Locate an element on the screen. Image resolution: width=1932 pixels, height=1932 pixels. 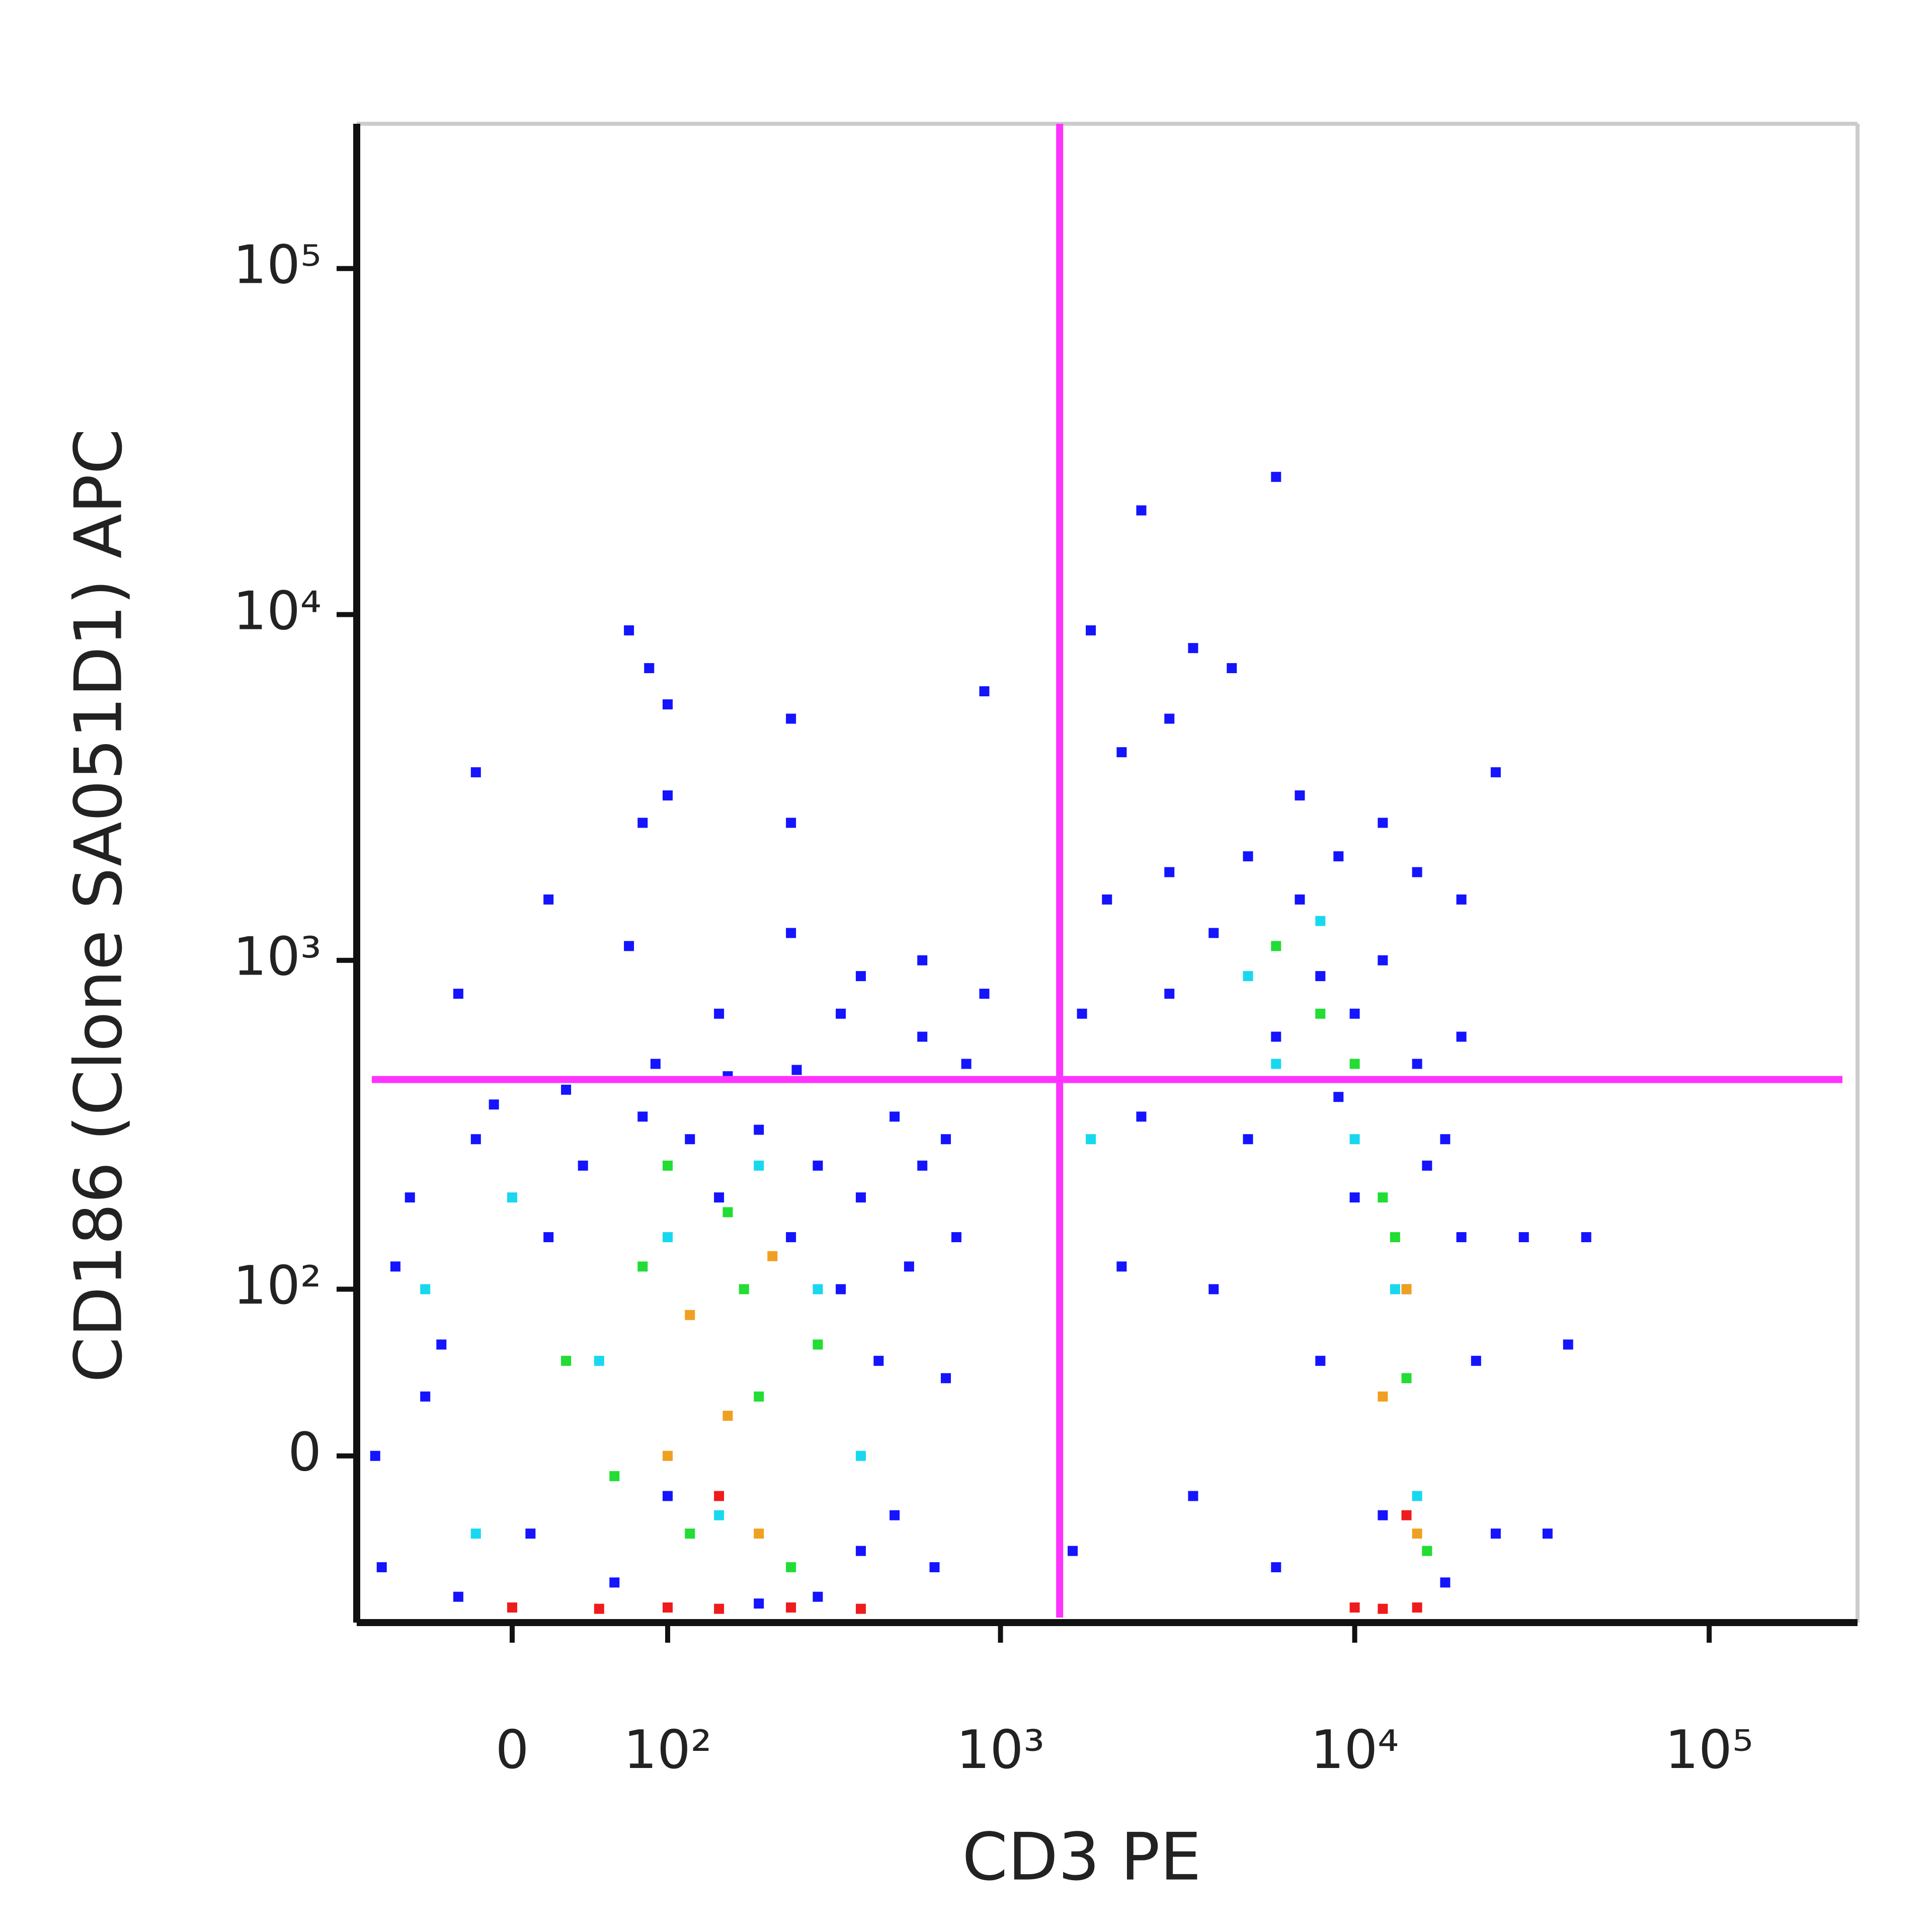
x-tick-label: 10² is located at coordinates (667, 1750).